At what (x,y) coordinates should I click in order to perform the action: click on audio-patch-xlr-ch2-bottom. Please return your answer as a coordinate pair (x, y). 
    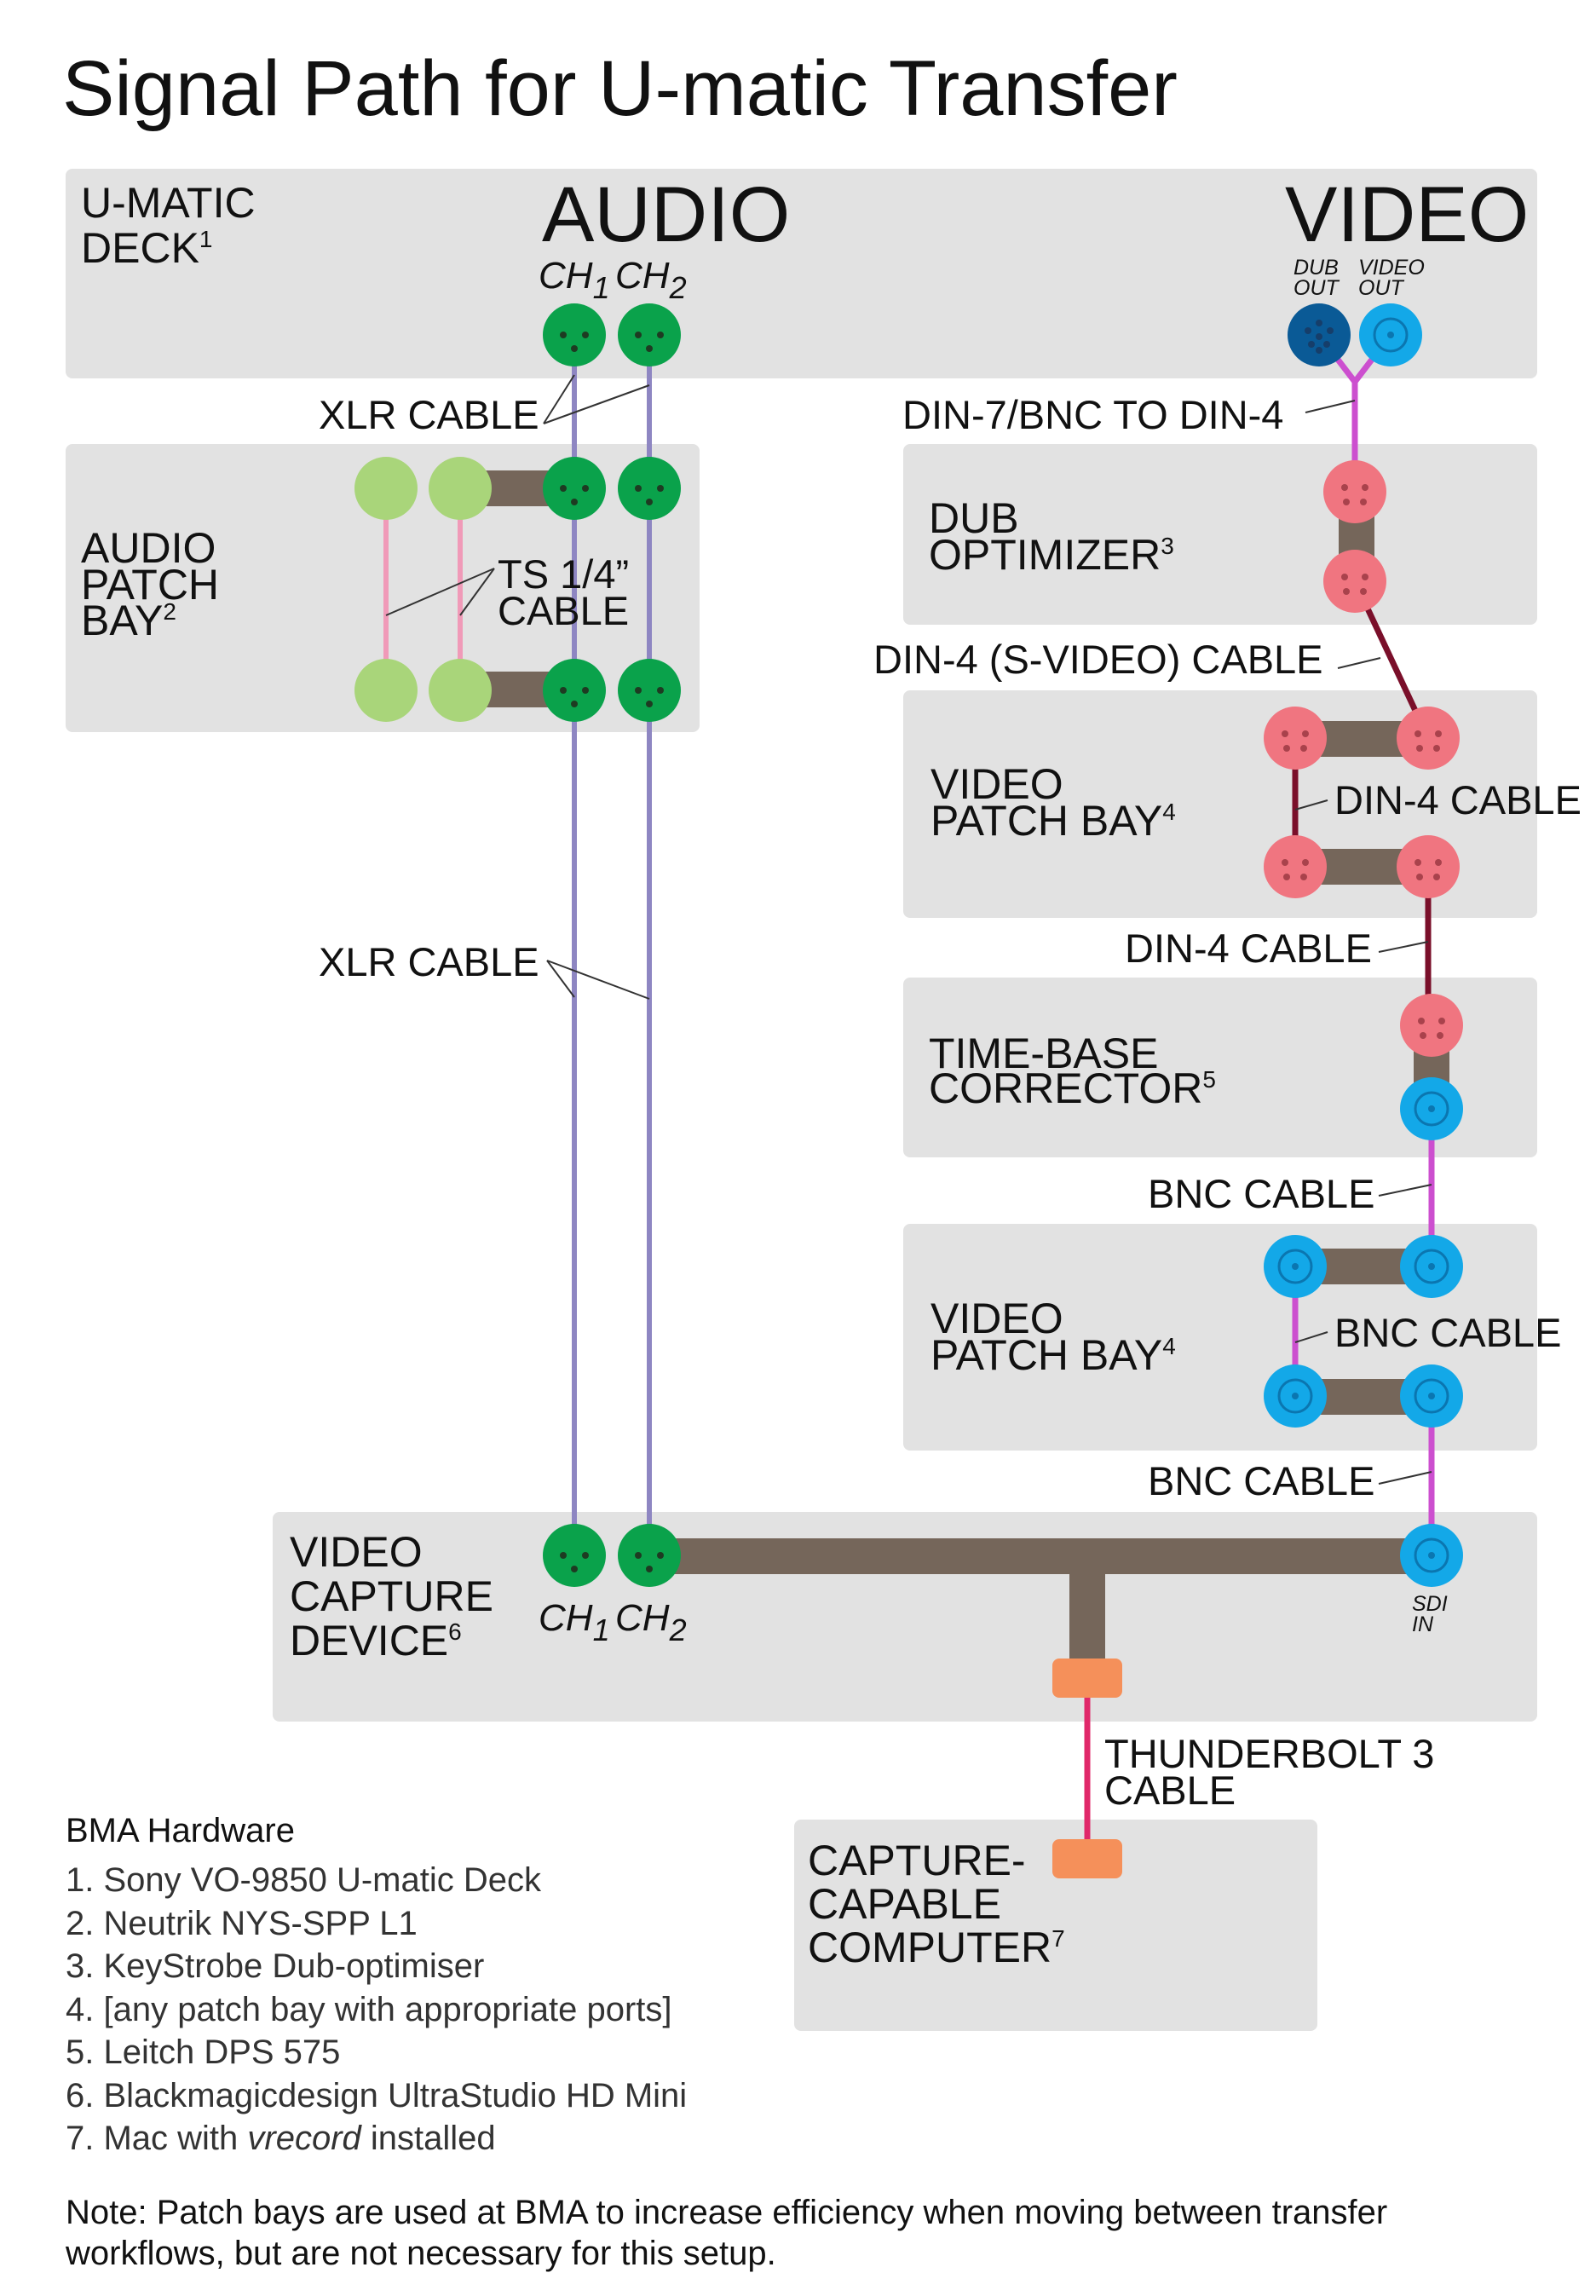
    Looking at the image, I should click on (649, 690).